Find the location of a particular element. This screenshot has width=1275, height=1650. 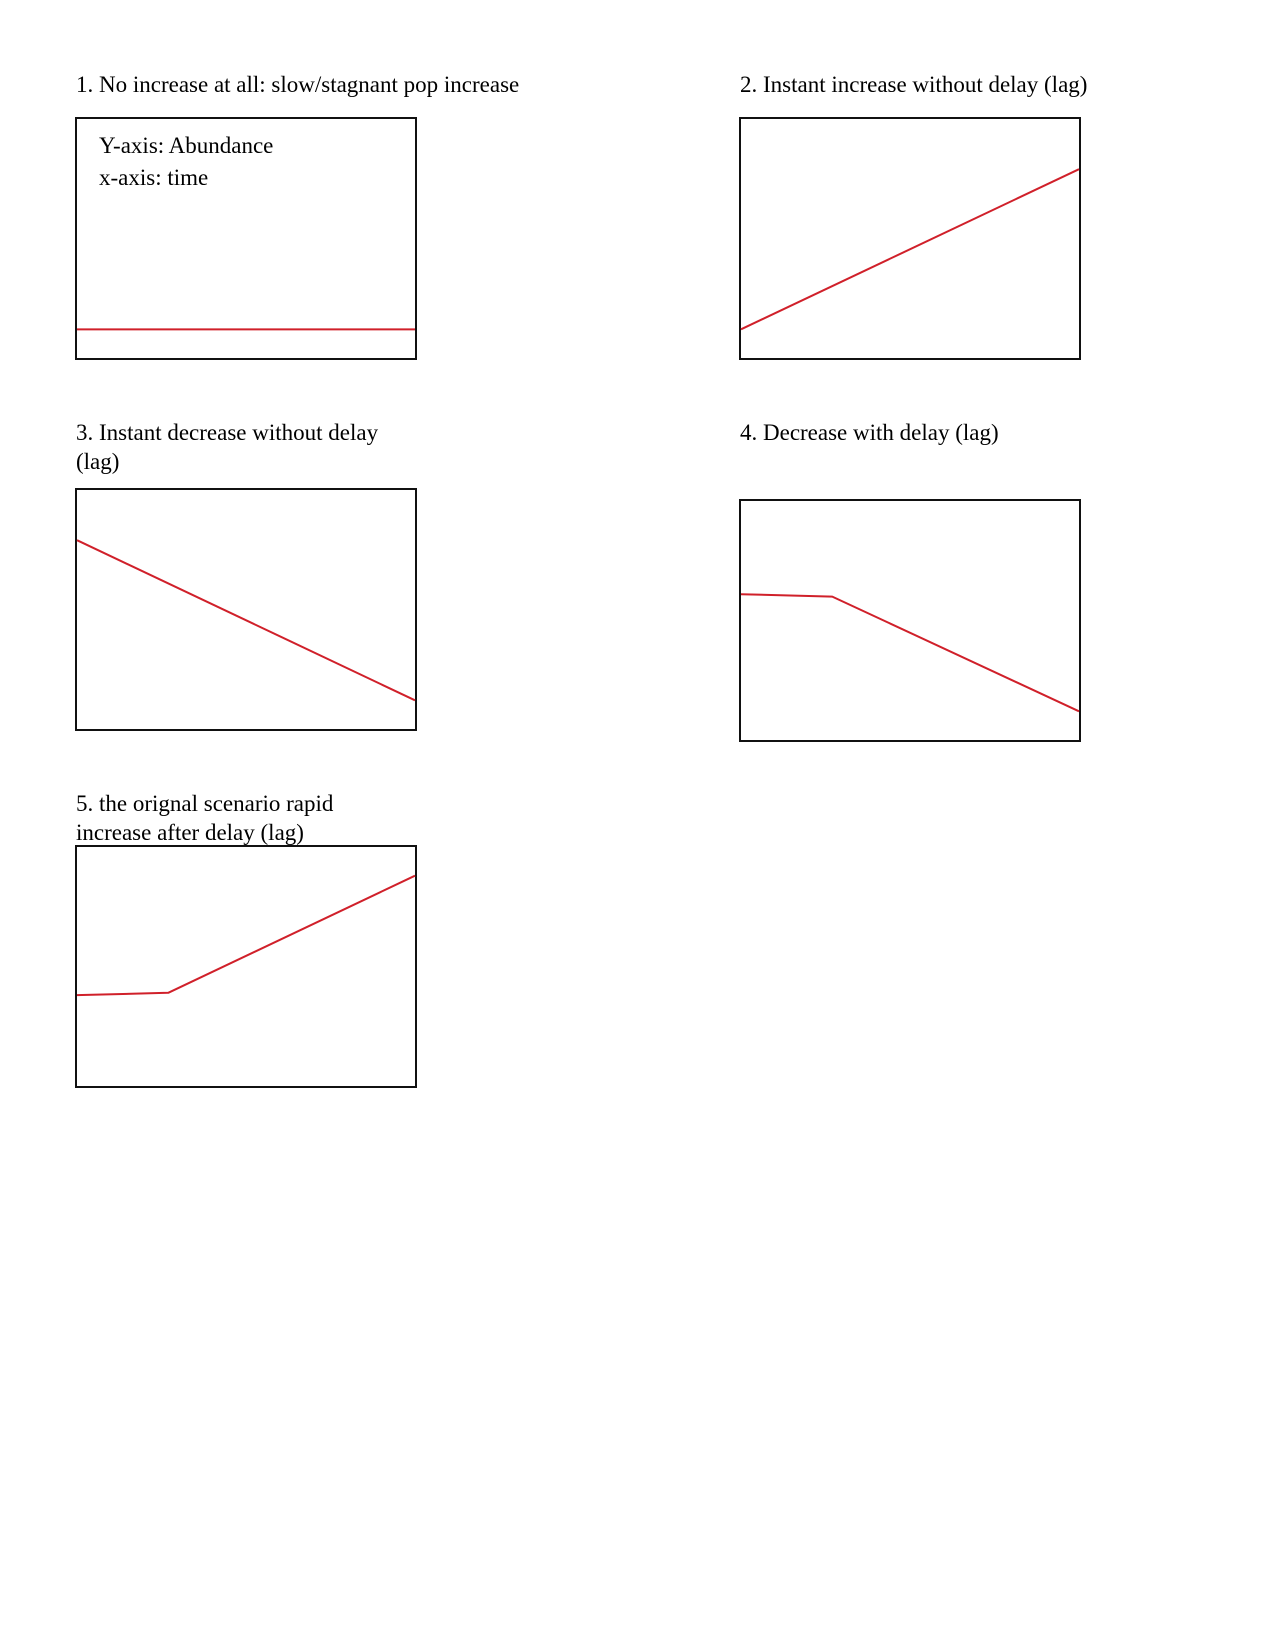

panel-5-plot is located at coordinates (246, 966).